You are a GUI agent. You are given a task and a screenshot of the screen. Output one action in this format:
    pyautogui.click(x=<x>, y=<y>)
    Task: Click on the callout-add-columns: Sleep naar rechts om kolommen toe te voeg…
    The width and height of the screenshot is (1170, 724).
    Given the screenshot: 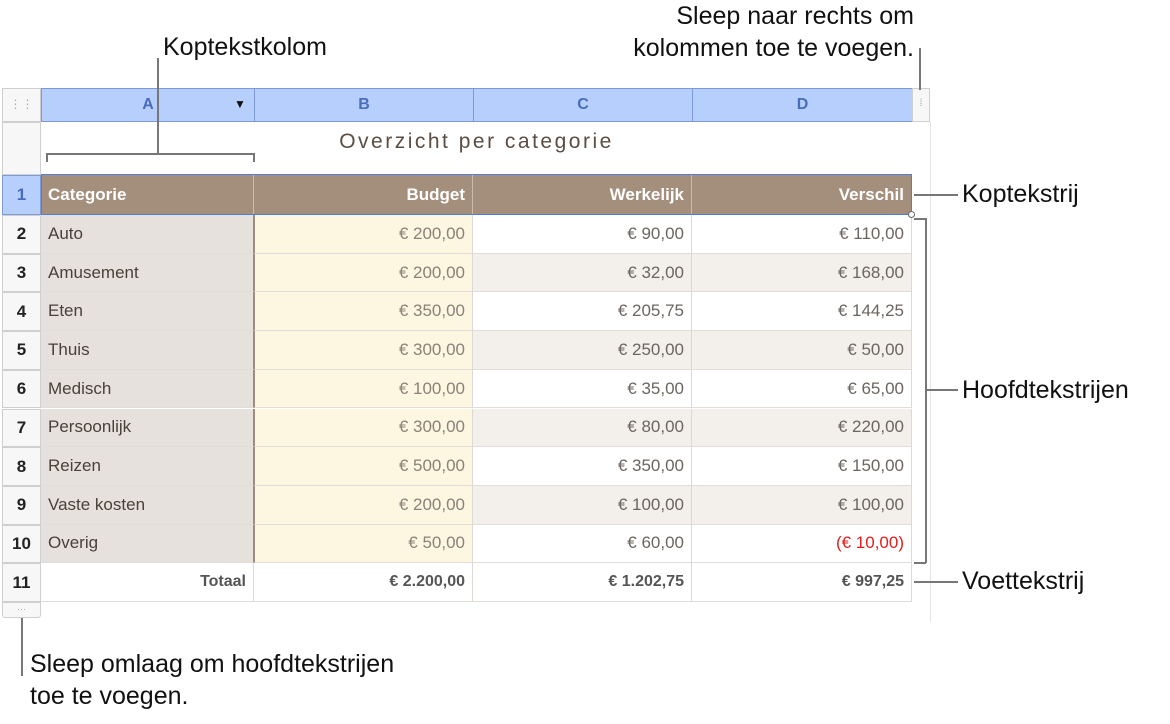 What is the action you would take?
    pyautogui.click(x=773, y=32)
    